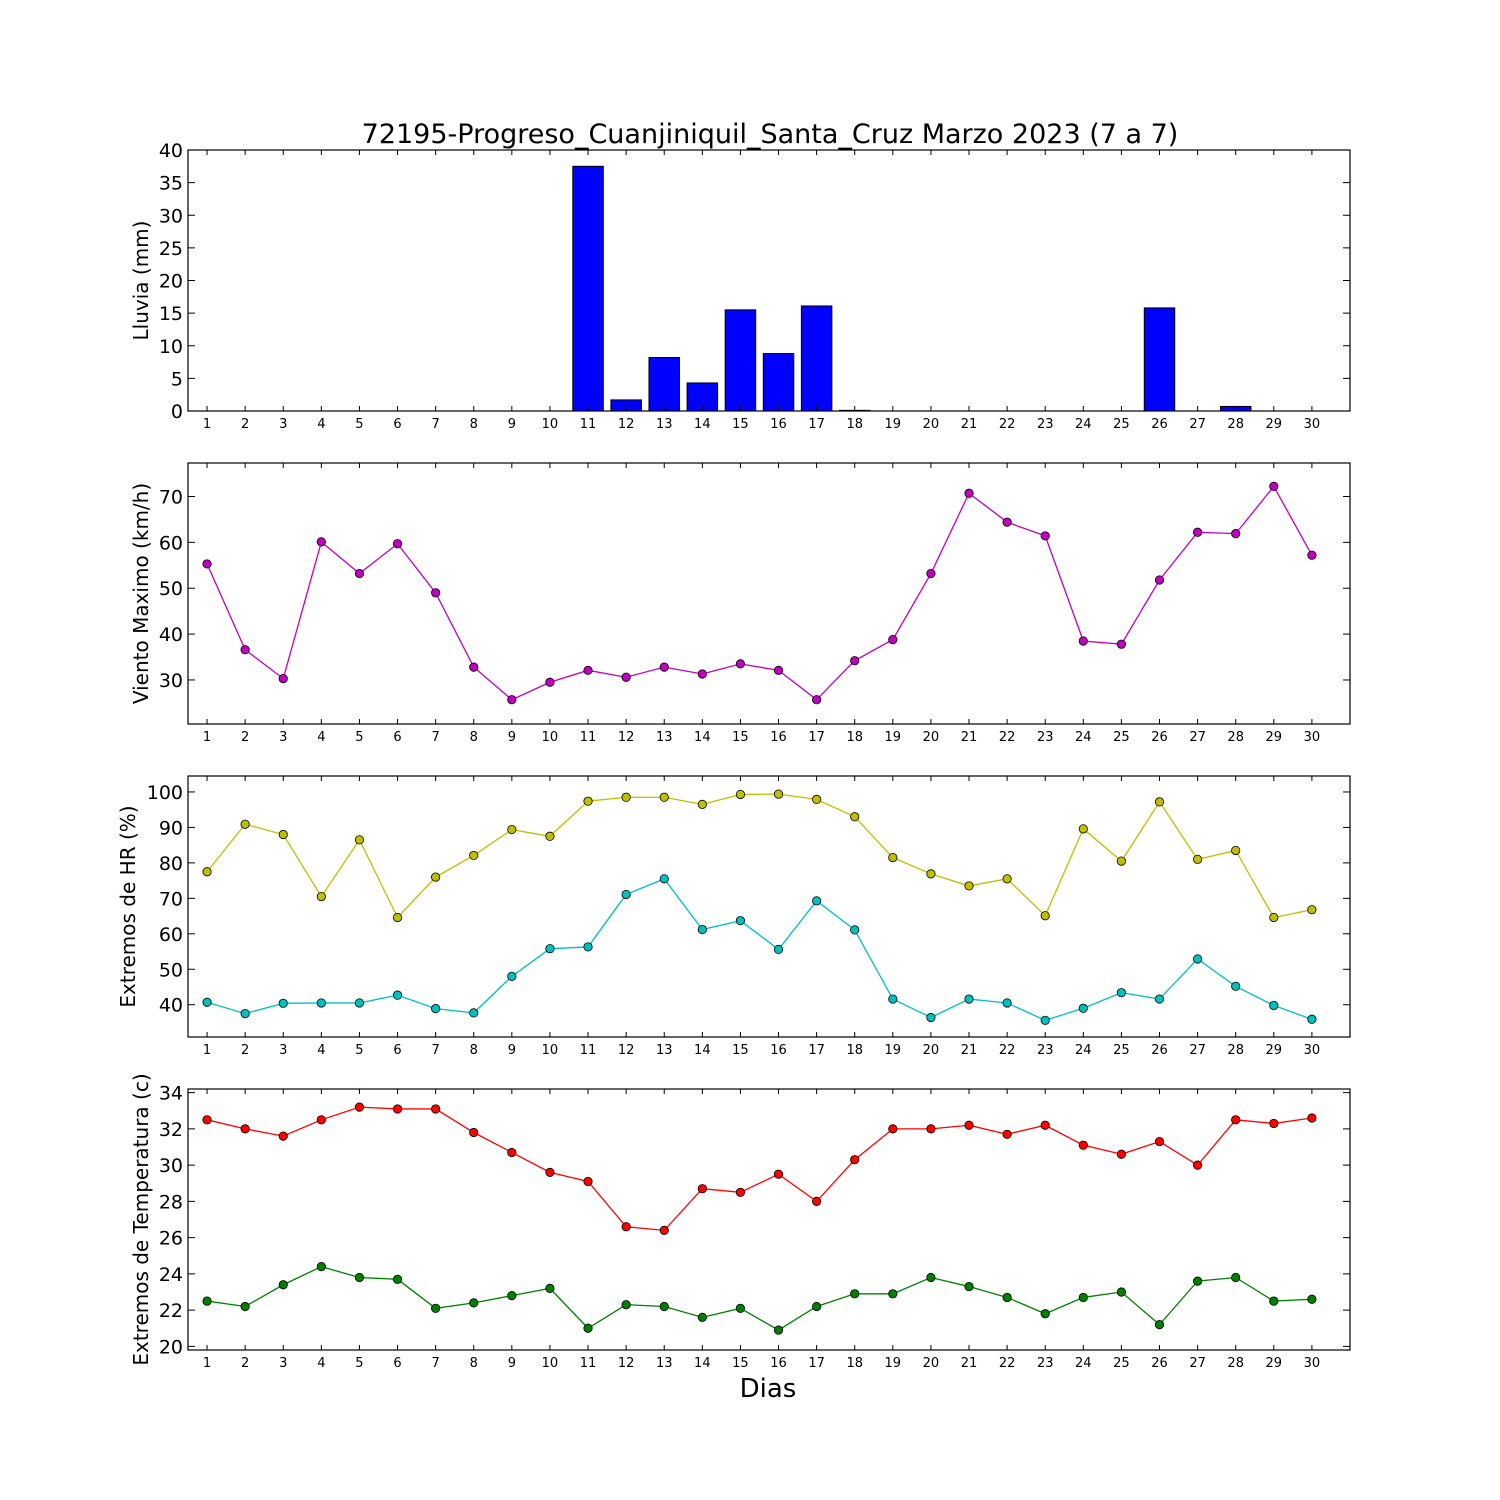 Image resolution: width=1500 pixels, height=1500 pixels. Describe the element at coordinates (141, 281) in the screenshot. I see `y-axis-label: Lluvia (mm)` at that location.